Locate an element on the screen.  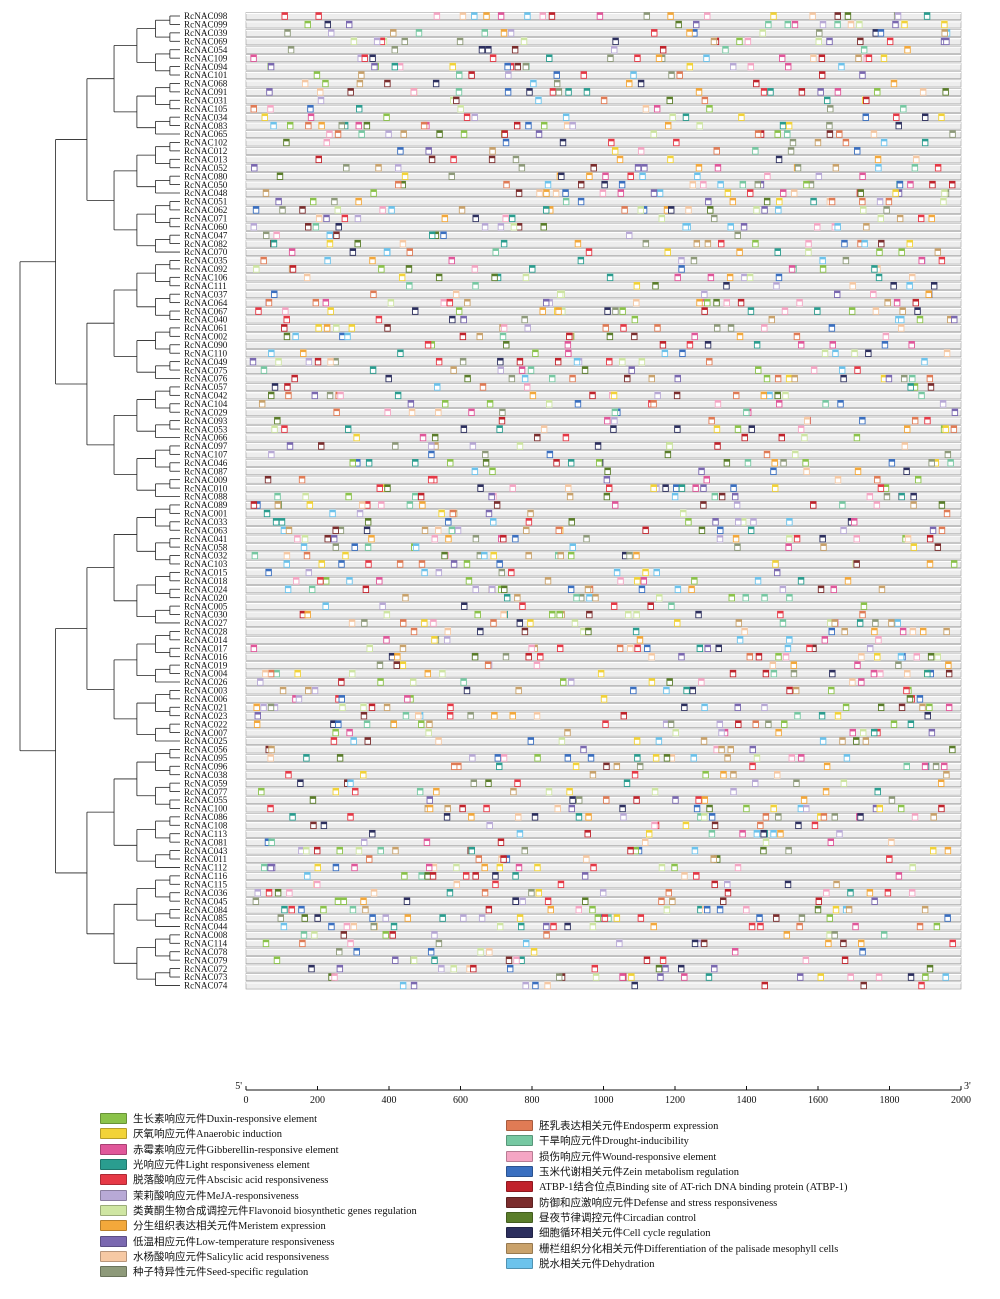
three-prime-label: 3' is located at coordinates (967, 1086).